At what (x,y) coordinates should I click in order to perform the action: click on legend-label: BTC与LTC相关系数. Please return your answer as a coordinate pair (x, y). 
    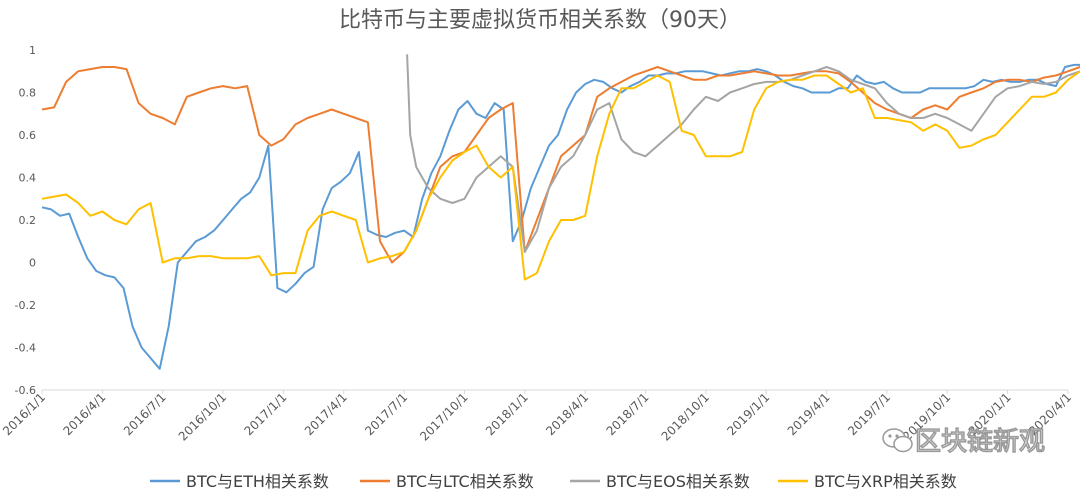
    Looking at the image, I should click on (465, 481).